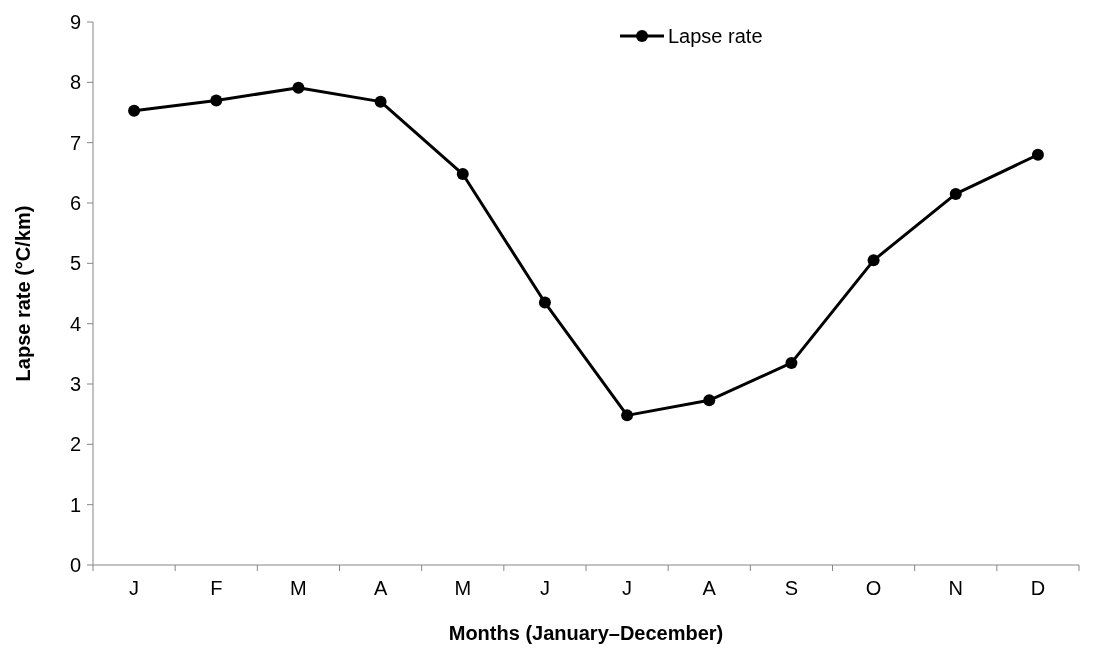 The width and height of the screenshot is (1099, 652). I want to click on y-tick-label: 6, so click(75, 203).